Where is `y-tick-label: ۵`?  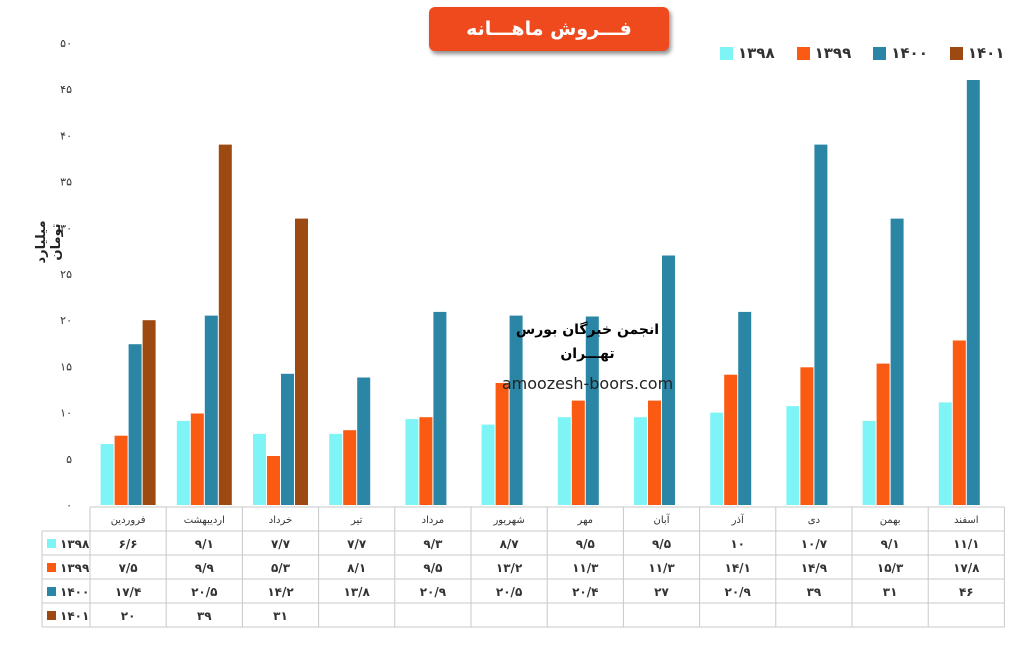
y-tick-label: ۵ is located at coordinates (69, 459).